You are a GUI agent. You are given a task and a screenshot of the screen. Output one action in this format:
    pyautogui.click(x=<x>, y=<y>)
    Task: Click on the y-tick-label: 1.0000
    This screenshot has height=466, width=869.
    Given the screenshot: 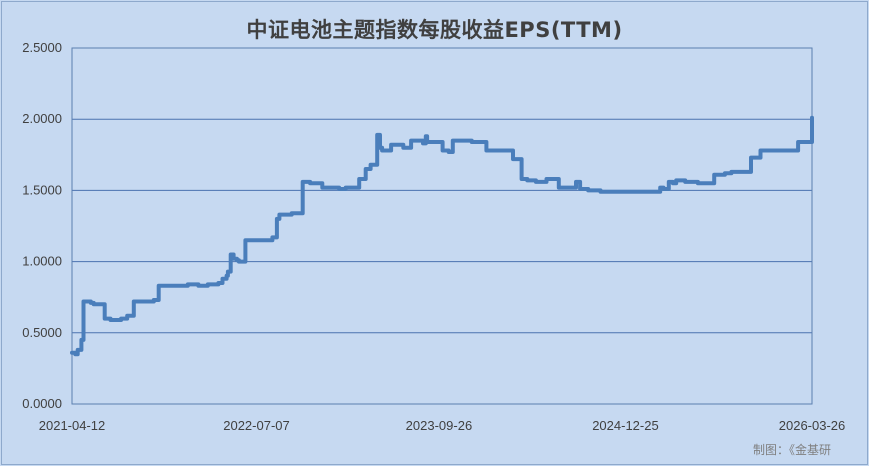 What is the action you would take?
    pyautogui.click(x=42, y=261)
    